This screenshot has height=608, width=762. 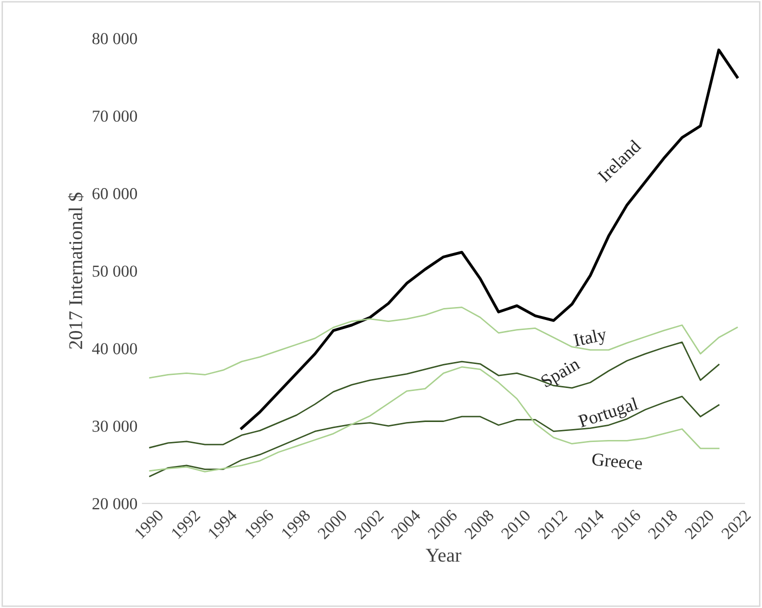 What do you see at coordinates (561, 374) in the screenshot?
I see `text: Spain` at bounding box center [561, 374].